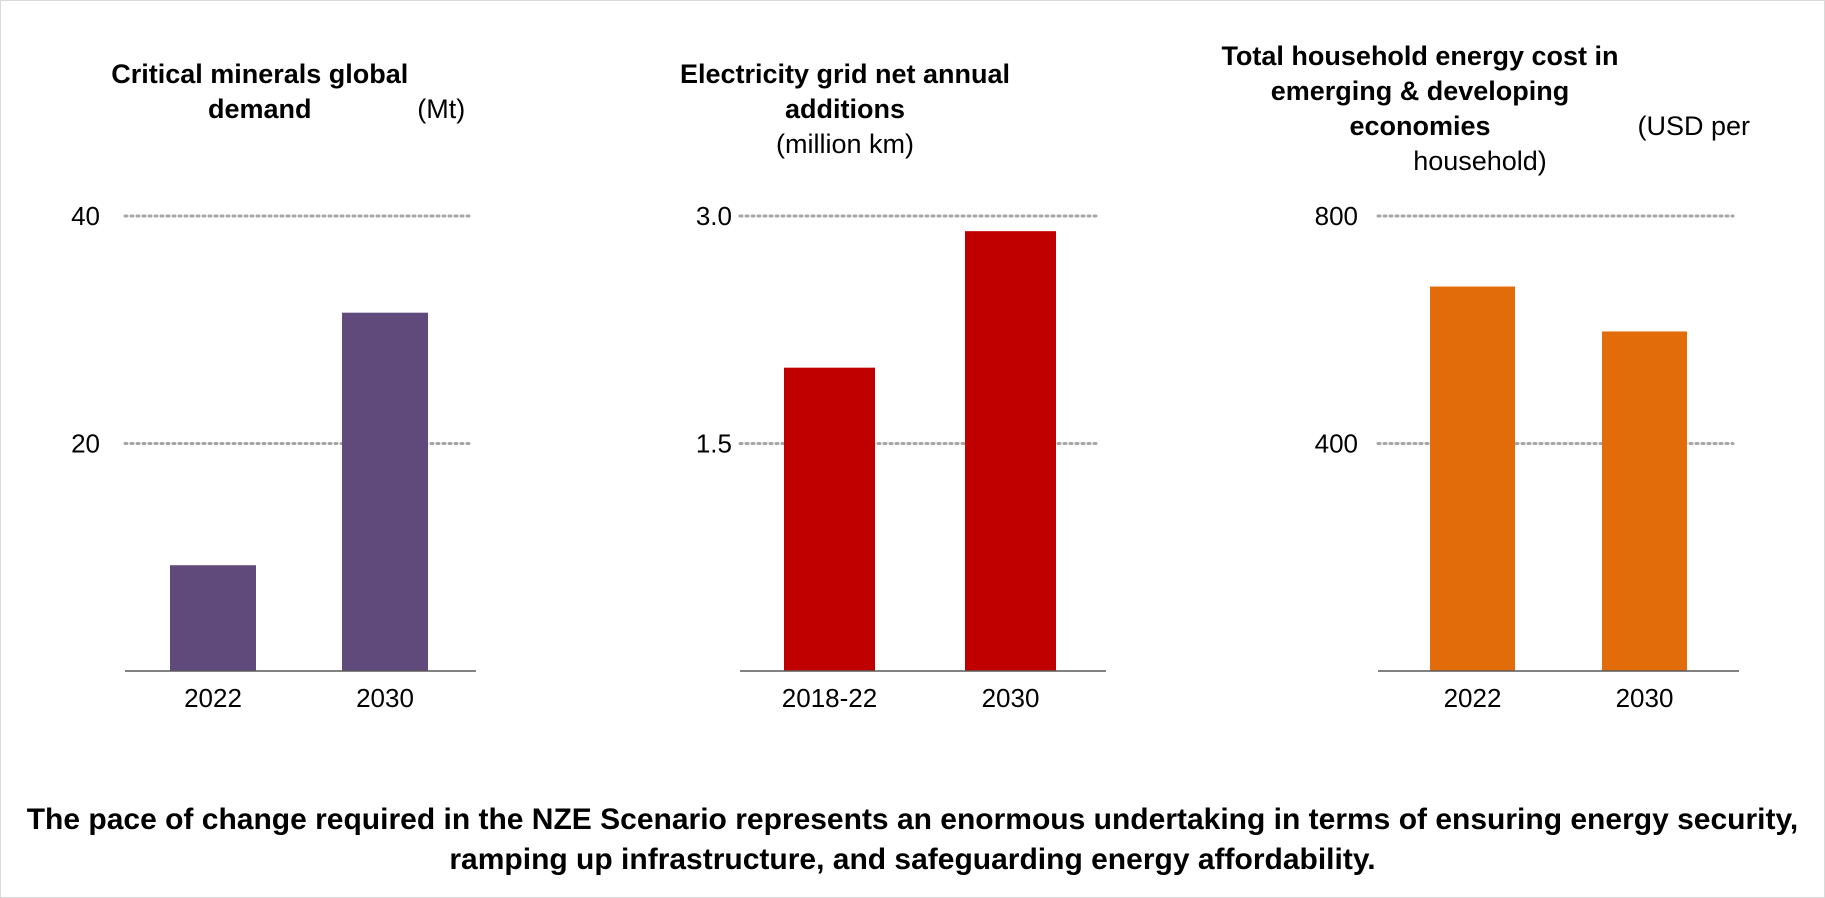  I want to click on y-tick-label: 400, so click(1336, 444).